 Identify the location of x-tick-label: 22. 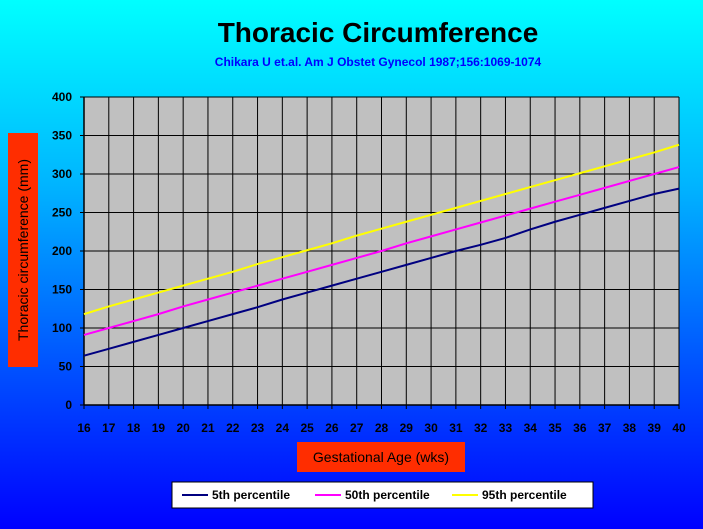
(233, 428).